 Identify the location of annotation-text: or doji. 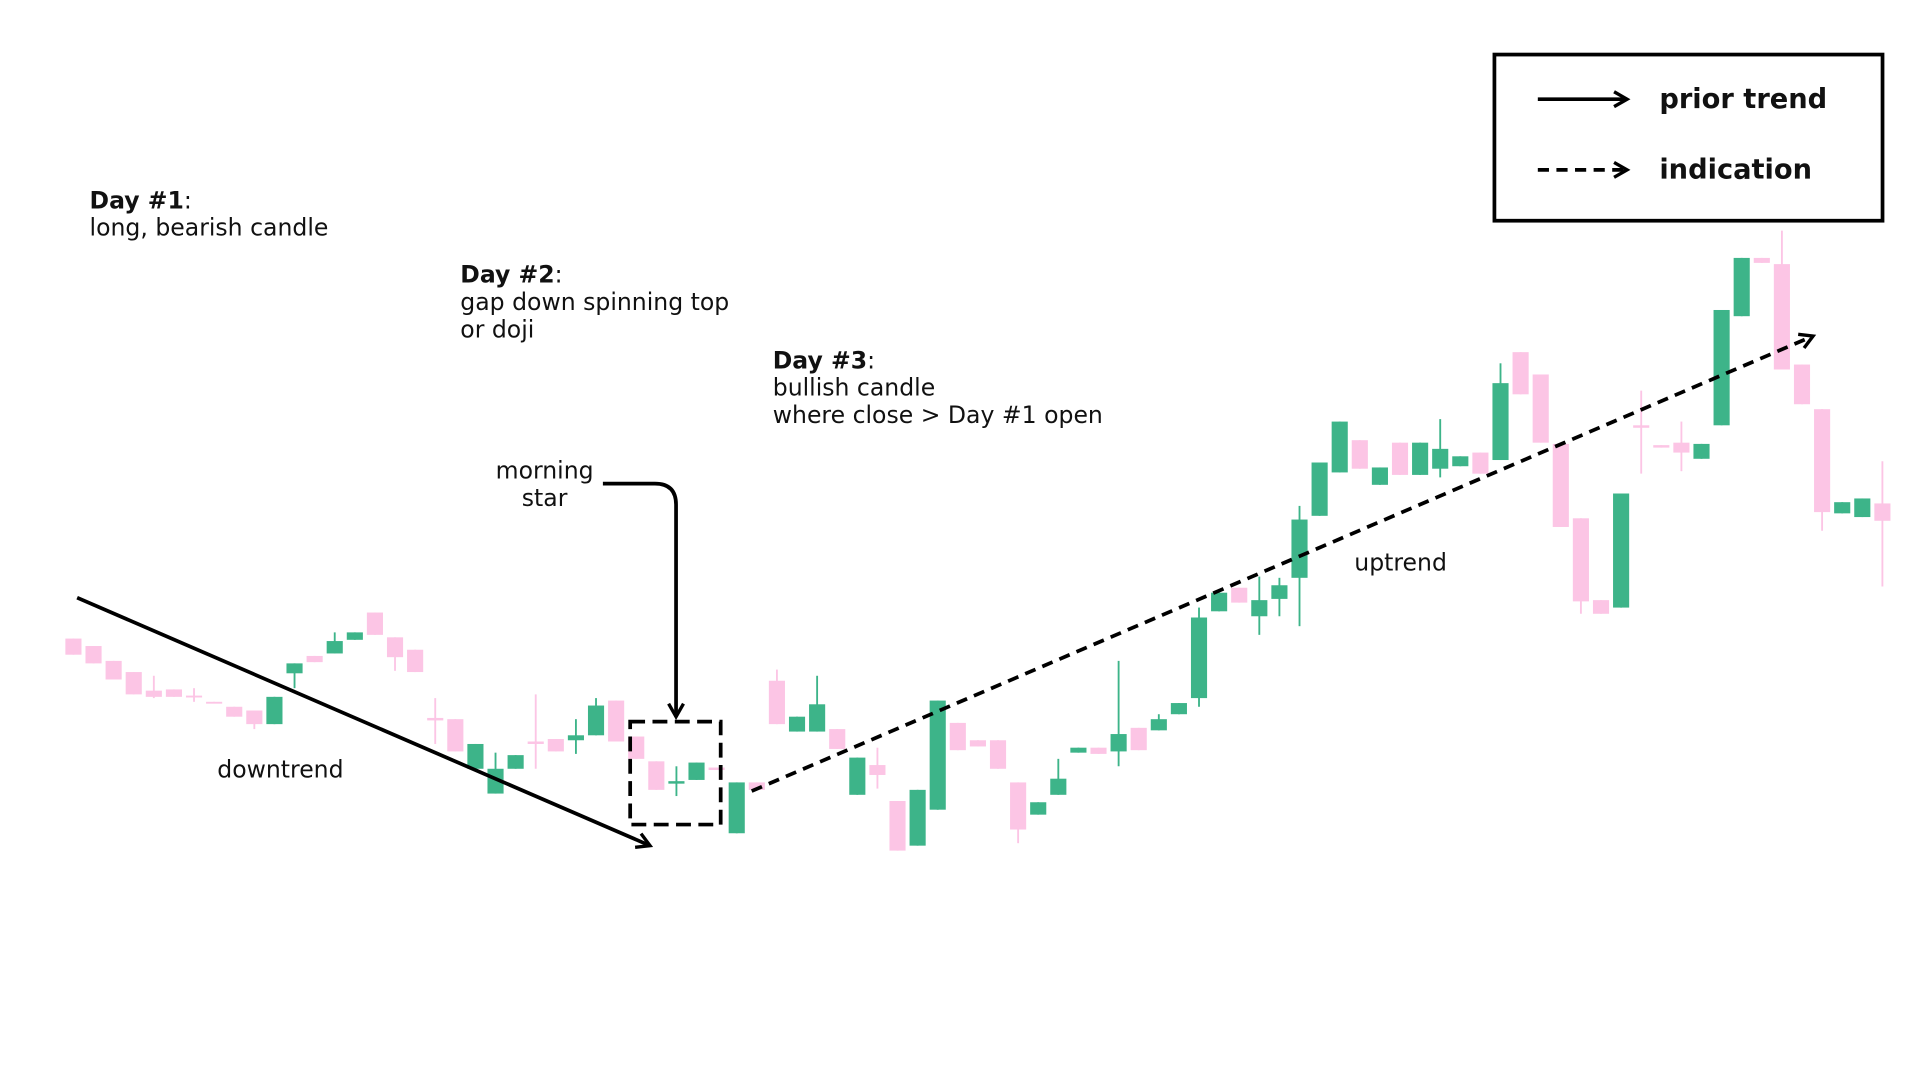
(497, 329).